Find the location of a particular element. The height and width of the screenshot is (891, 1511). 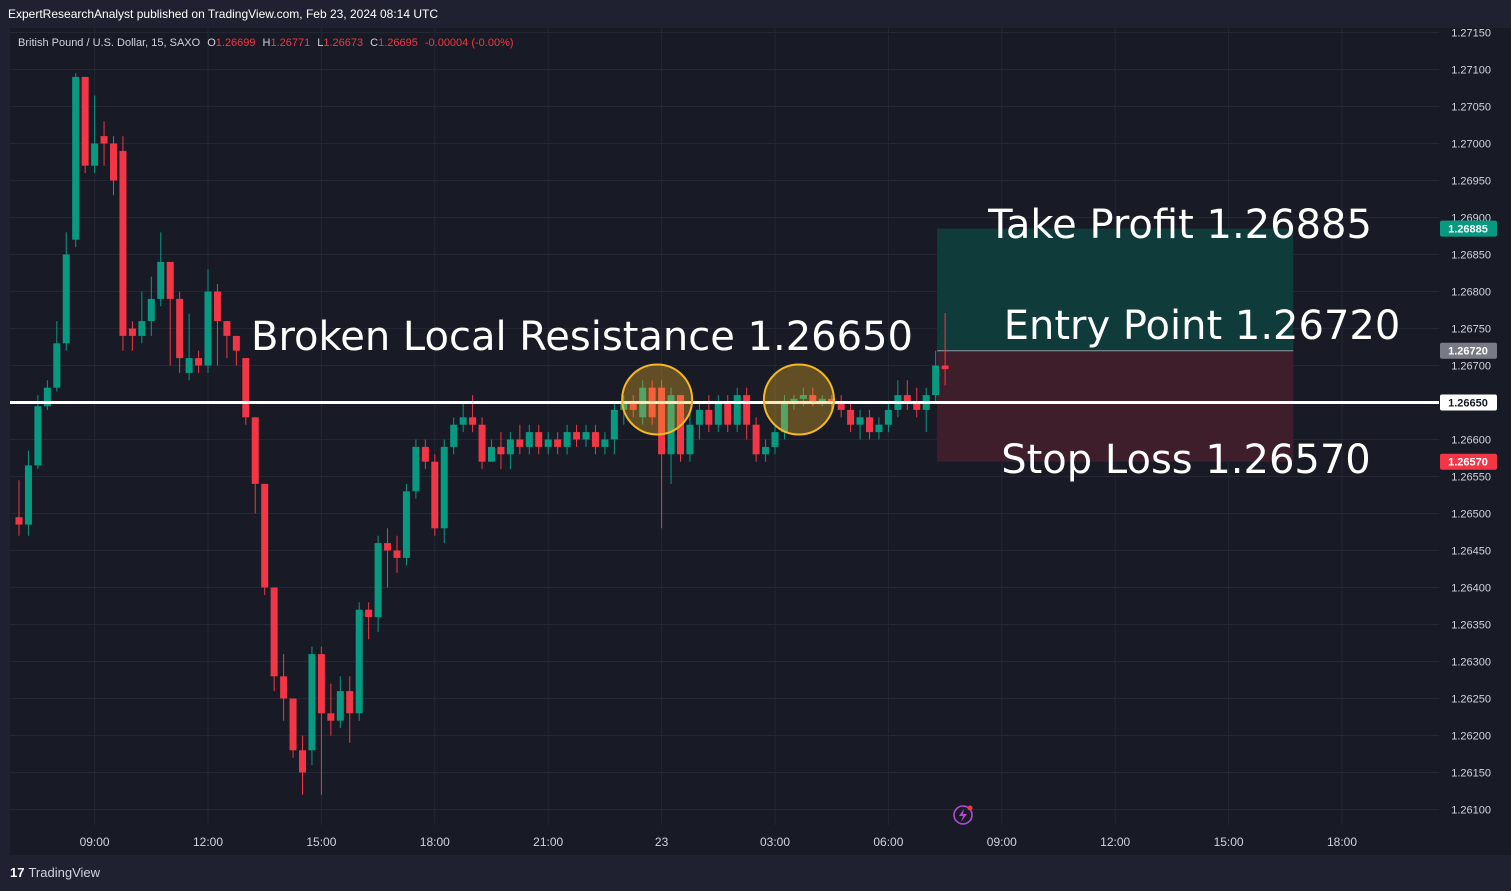

tradingview-logo-icon: 17 is located at coordinates (17, 872).